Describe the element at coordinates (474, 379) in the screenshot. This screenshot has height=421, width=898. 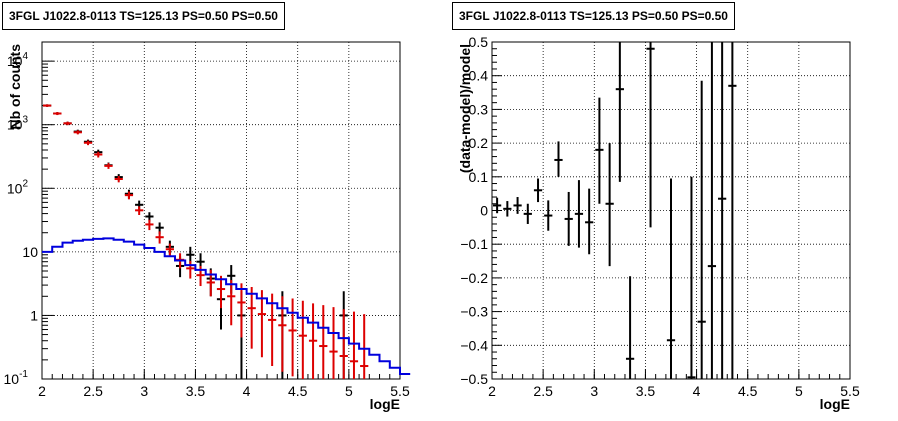
I see `p1-y-tick-label: −0.5` at that location.